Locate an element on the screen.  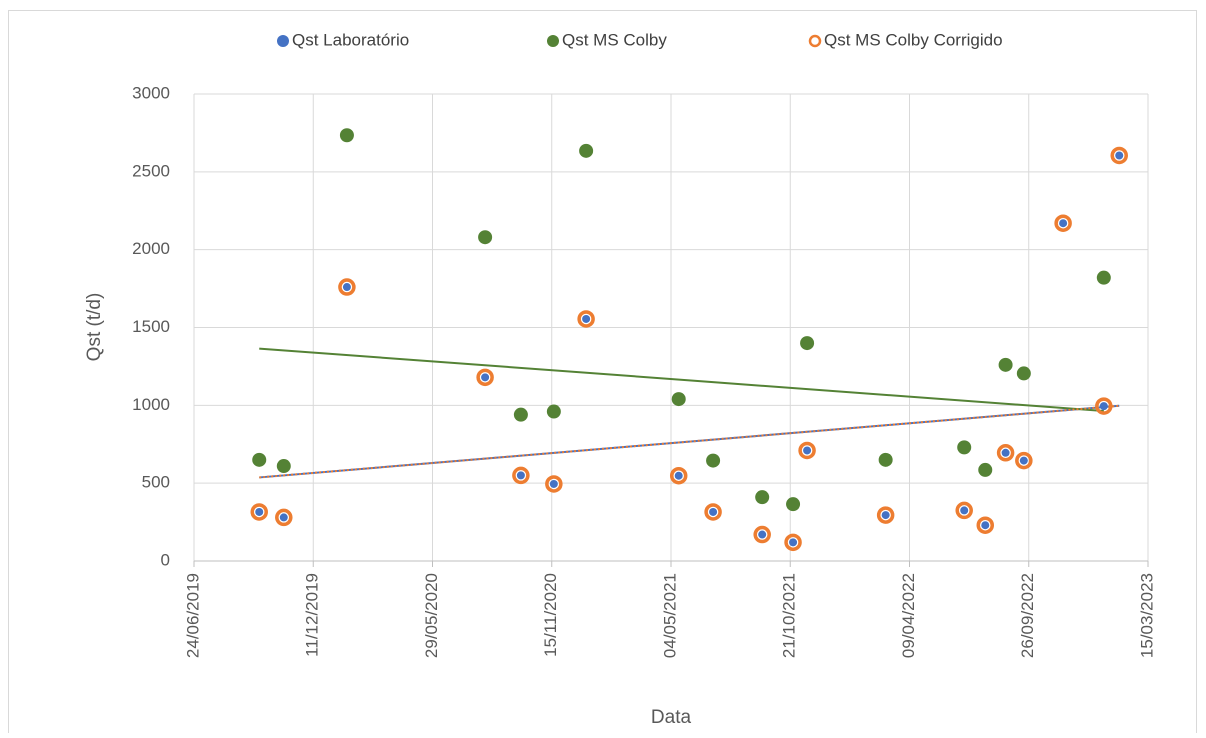
y-tick-label: 2000 is located at coordinates (151, 248).